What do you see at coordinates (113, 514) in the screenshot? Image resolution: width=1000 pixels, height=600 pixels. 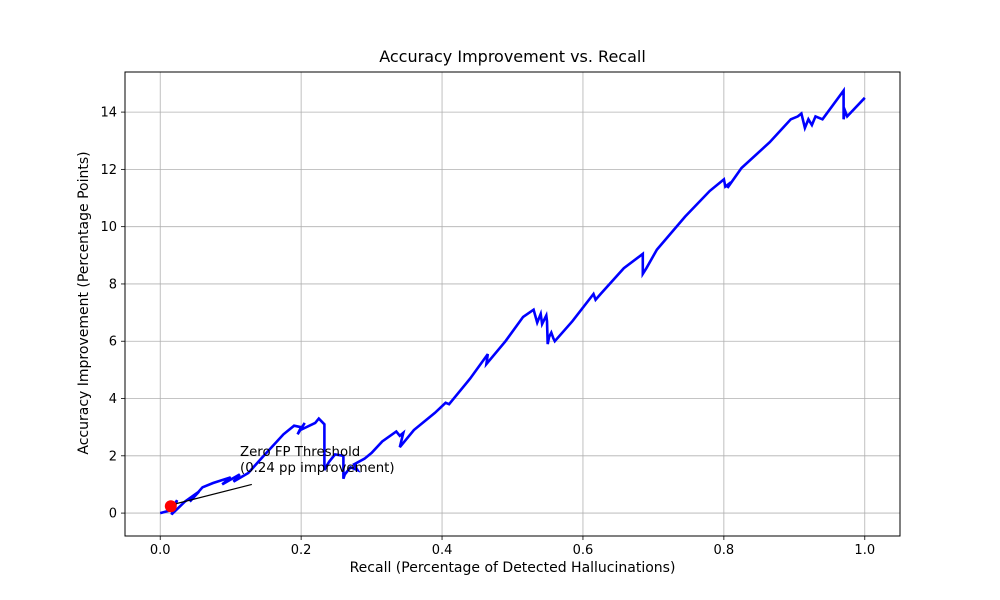 I see `y-tick-label: 0` at bounding box center [113, 514].